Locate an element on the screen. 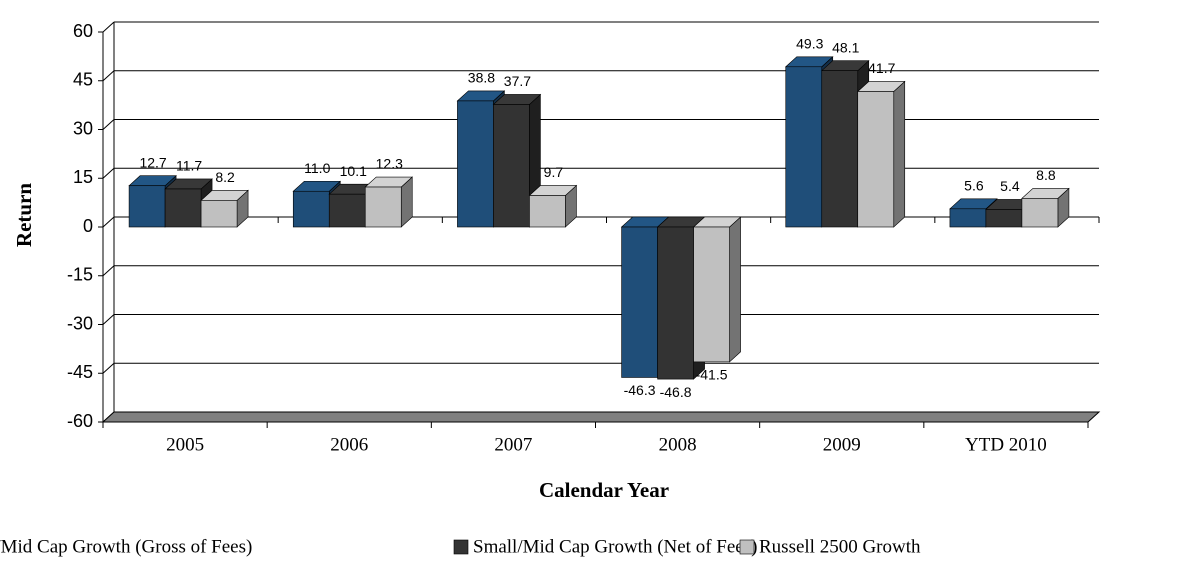  y-tick-label: 30 is located at coordinates (83, 128).